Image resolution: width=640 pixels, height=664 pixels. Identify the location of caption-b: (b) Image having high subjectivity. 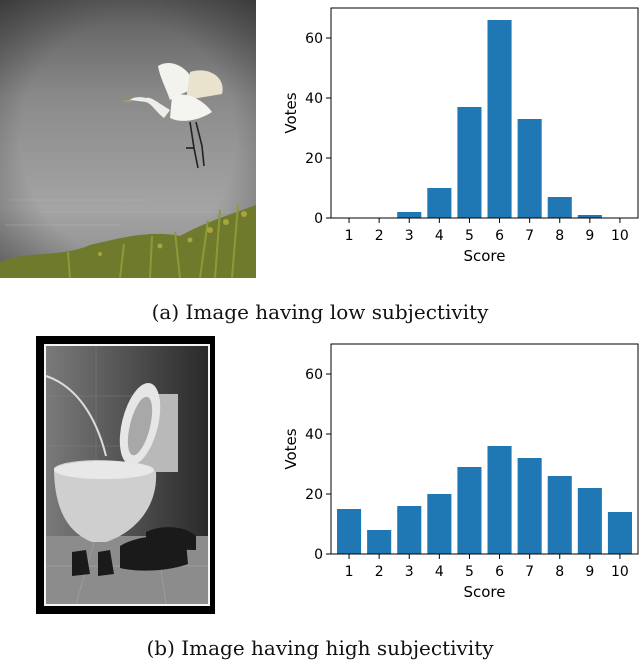
(320, 648).